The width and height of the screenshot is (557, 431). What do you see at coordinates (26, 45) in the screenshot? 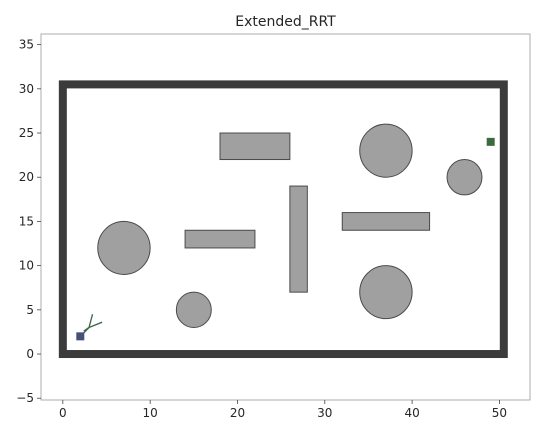
I see `y-tick-label: 35` at bounding box center [26, 45].